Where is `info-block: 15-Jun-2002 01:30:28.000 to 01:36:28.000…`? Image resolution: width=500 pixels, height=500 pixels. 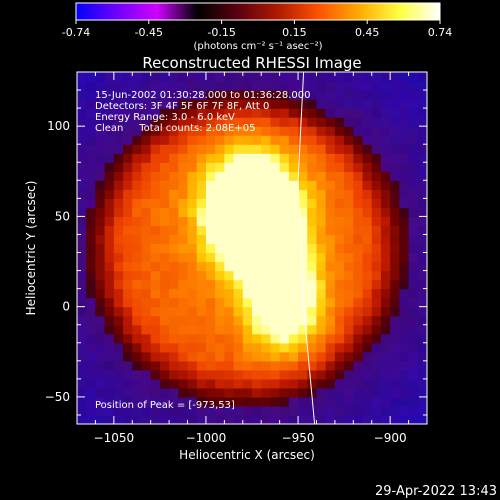 info-block: 15-Jun-2002 01:30:28.000 to 01:36:28.000… is located at coordinates (203, 112).